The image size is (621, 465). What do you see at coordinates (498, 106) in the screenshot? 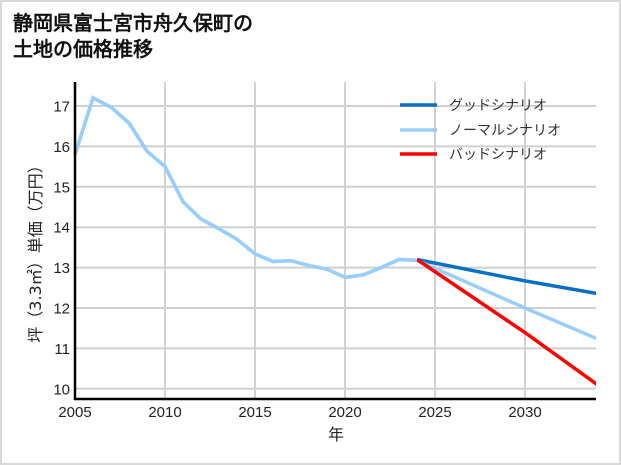
I see `legend-label: グッドシナリオ` at bounding box center [498, 106].